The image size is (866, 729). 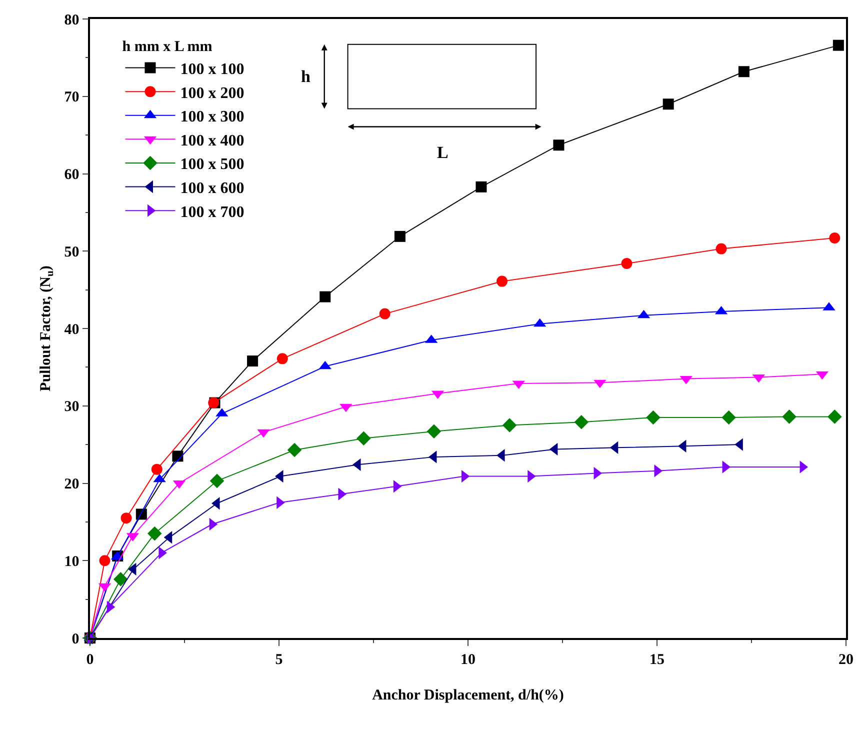 I want to click on x-tick-label: 0, so click(x=90, y=660).